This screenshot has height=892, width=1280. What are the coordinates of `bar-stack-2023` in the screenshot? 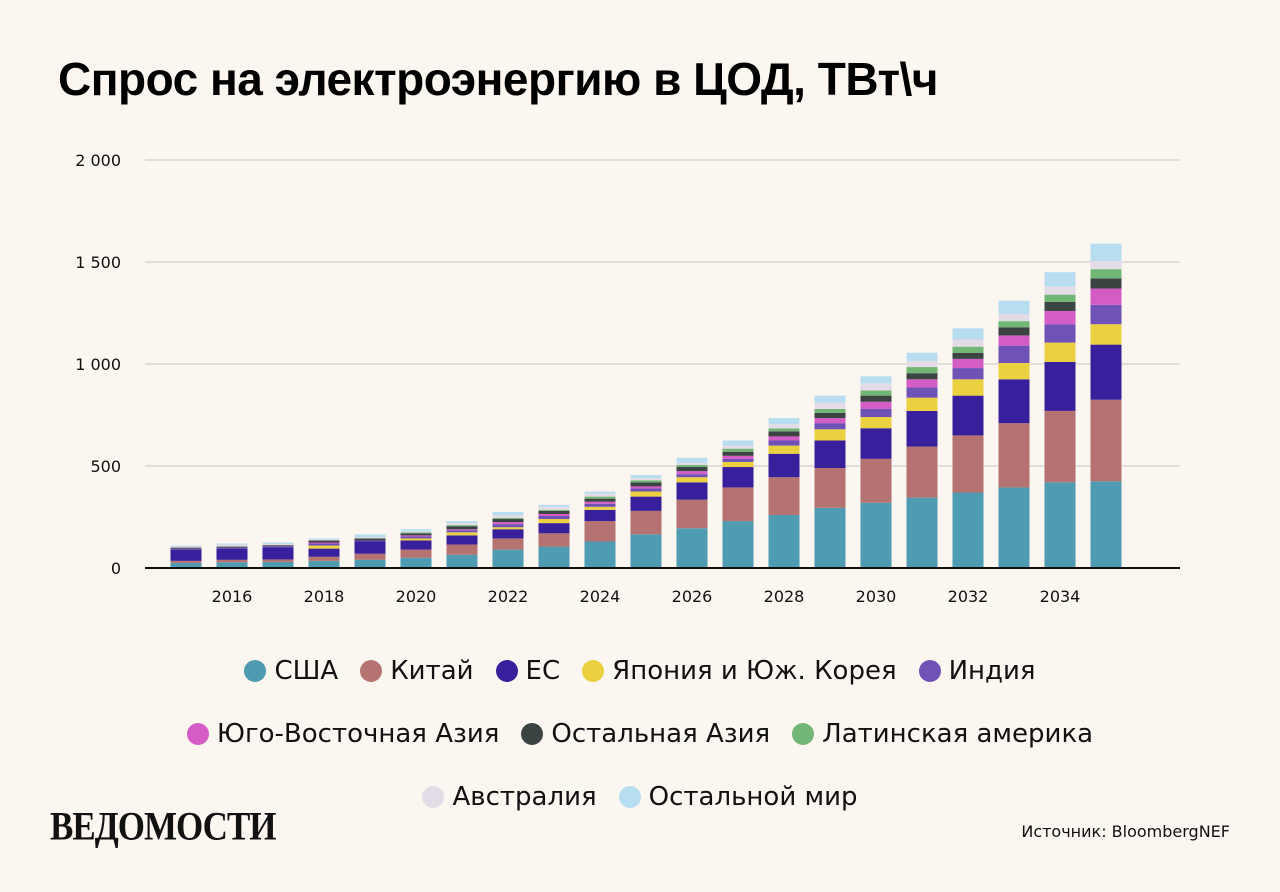 It's located at (554, 536).